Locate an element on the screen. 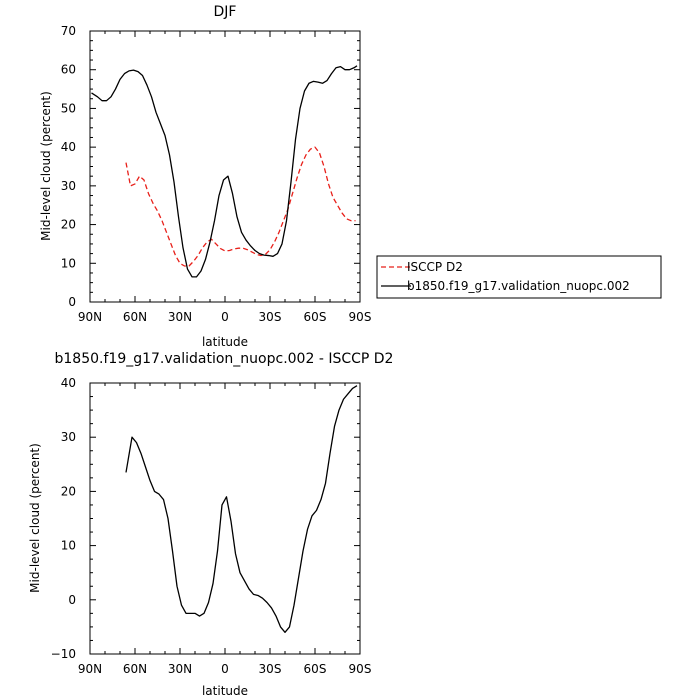  y-tick-label: 60 is located at coordinates (68, 70).